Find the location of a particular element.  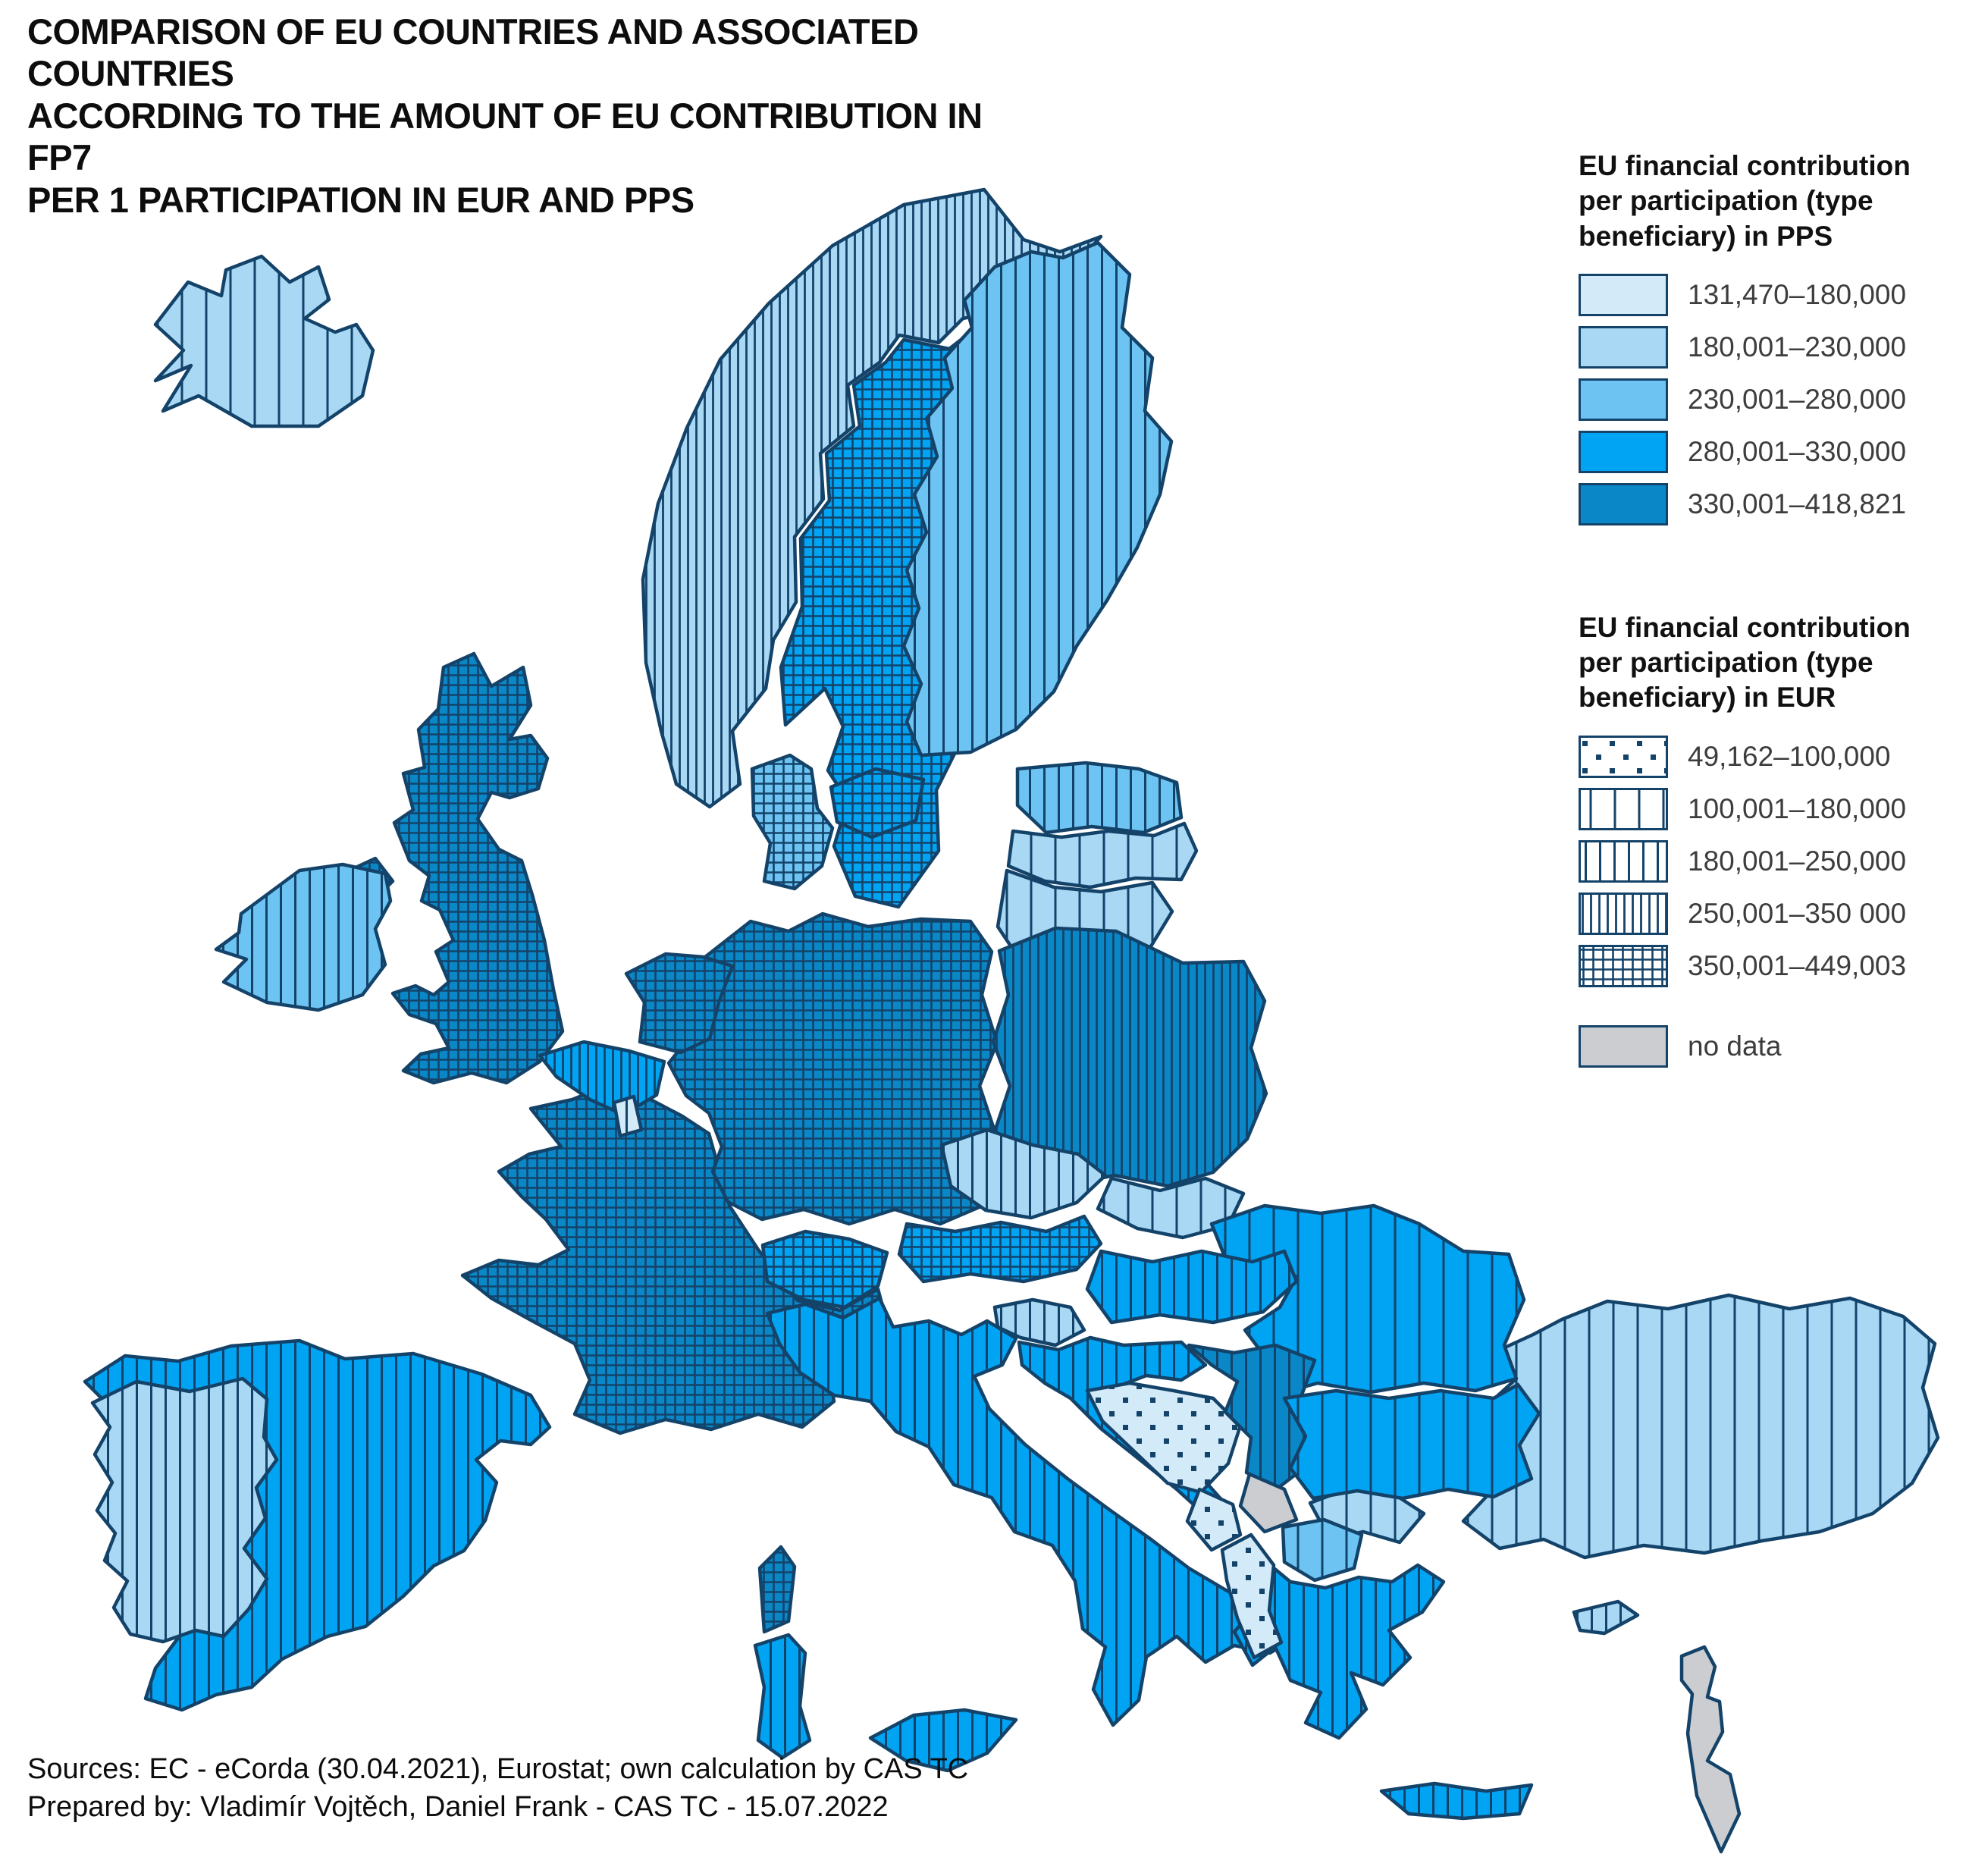

country-romania is located at coordinates (1367, 1298).